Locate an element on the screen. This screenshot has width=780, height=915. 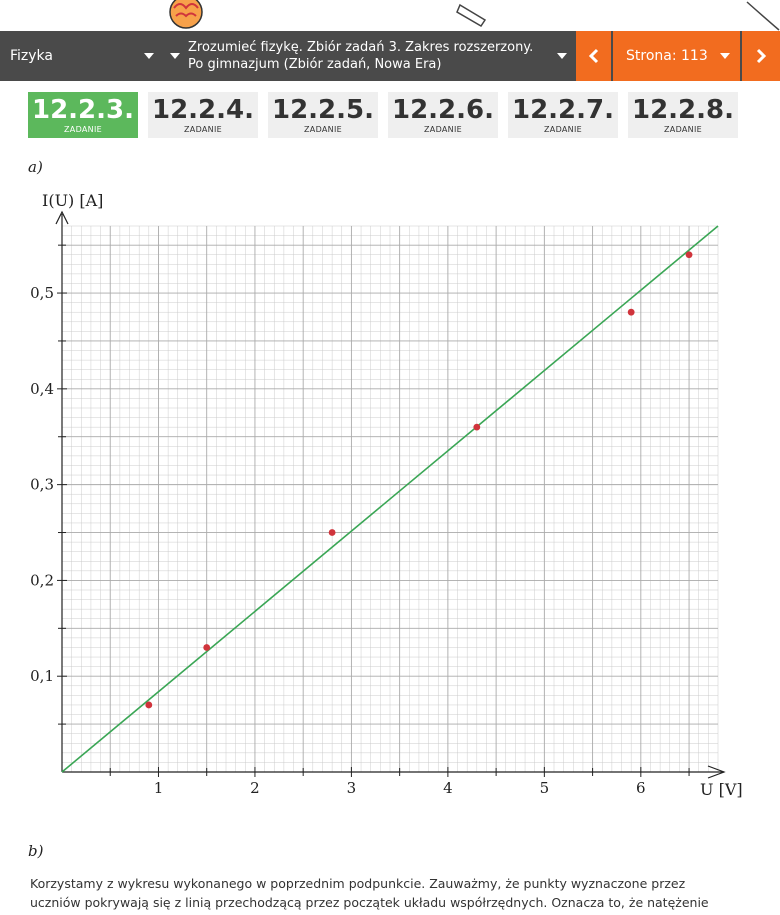
next-page-button is located at coordinates (761, 56).